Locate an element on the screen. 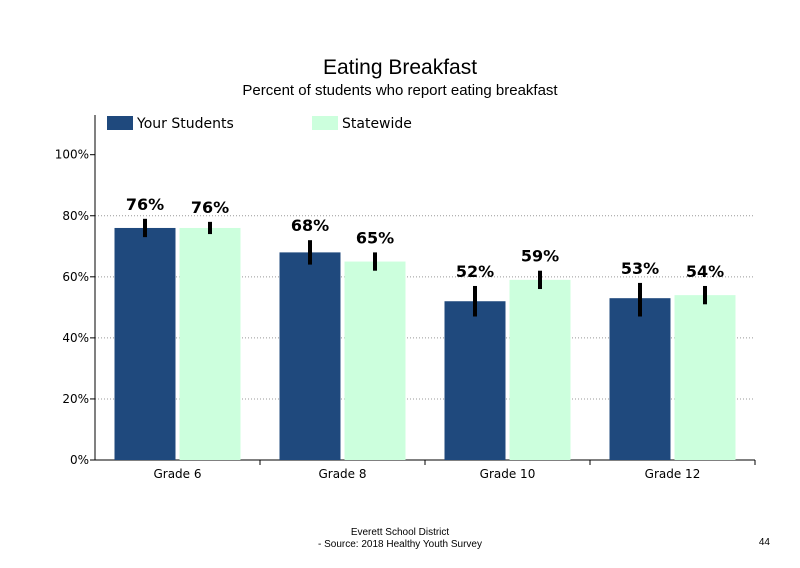  x-tick-label: Grade 8 is located at coordinates (342, 474).